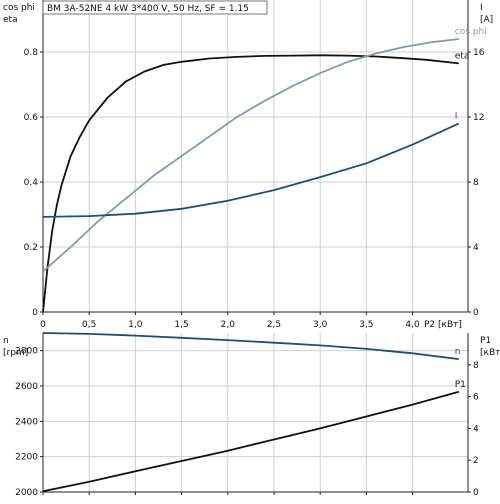 The width and height of the screenshot is (500, 504). What do you see at coordinates (6, 341) in the screenshot?
I see `panel2-left-axis-label: n` at bounding box center [6, 341].